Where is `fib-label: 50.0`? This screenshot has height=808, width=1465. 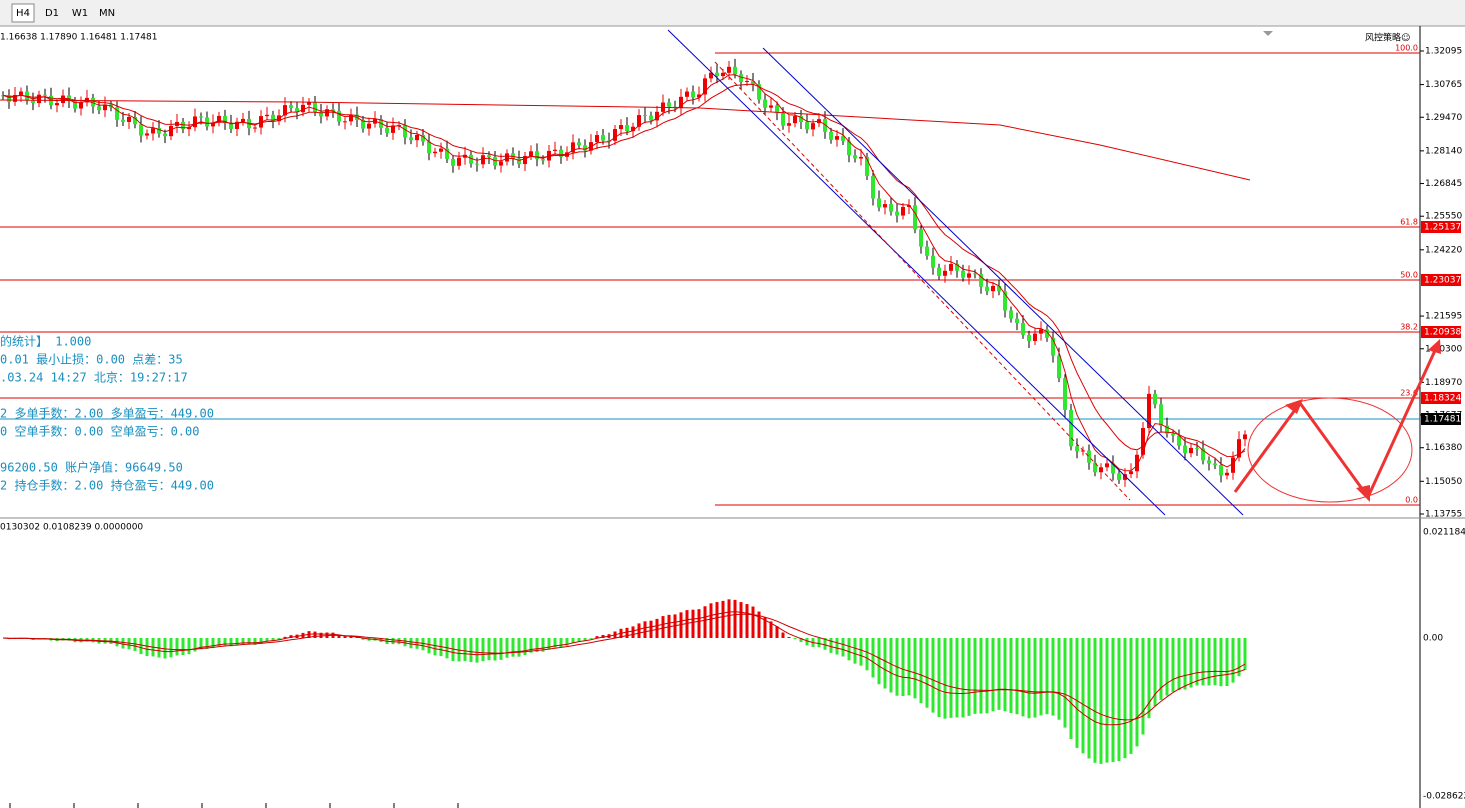 fib-label: 50.0 is located at coordinates (1409, 275).